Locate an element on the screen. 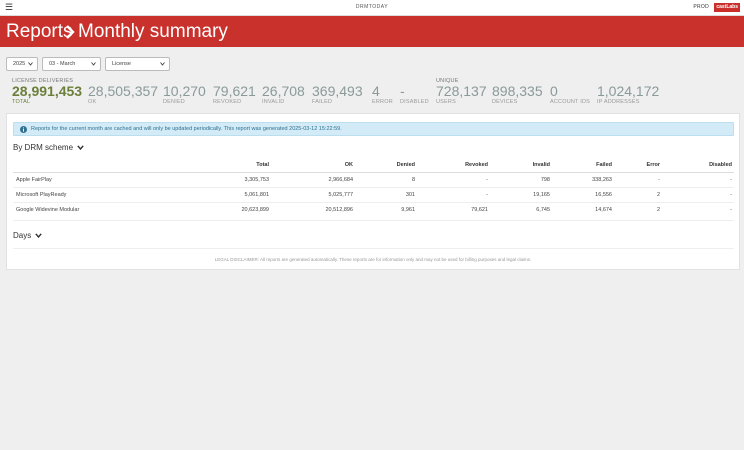 Image resolution: width=744 pixels, height=450 pixels. stat-revoked: 79,621 REVOKED is located at coordinates (234, 94).